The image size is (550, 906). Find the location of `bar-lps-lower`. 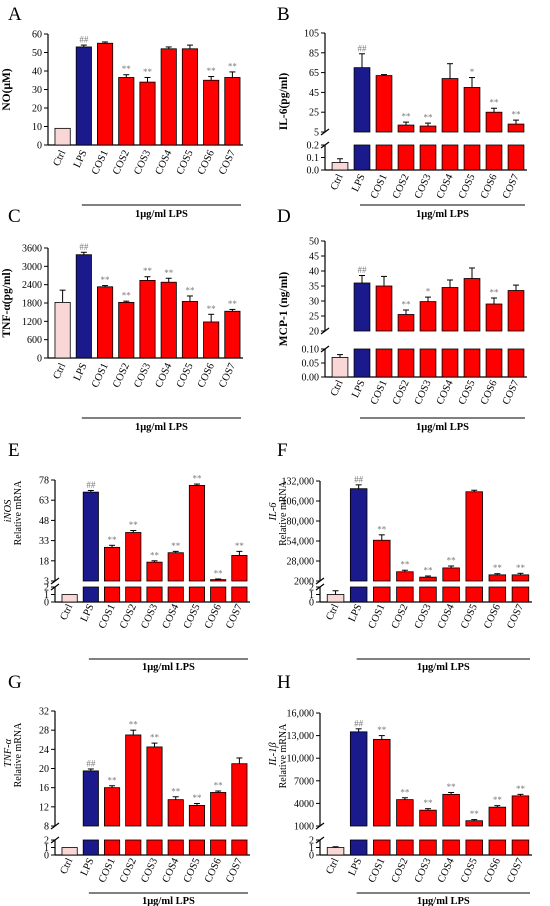

bar-lps-lower is located at coordinates (358, 594).